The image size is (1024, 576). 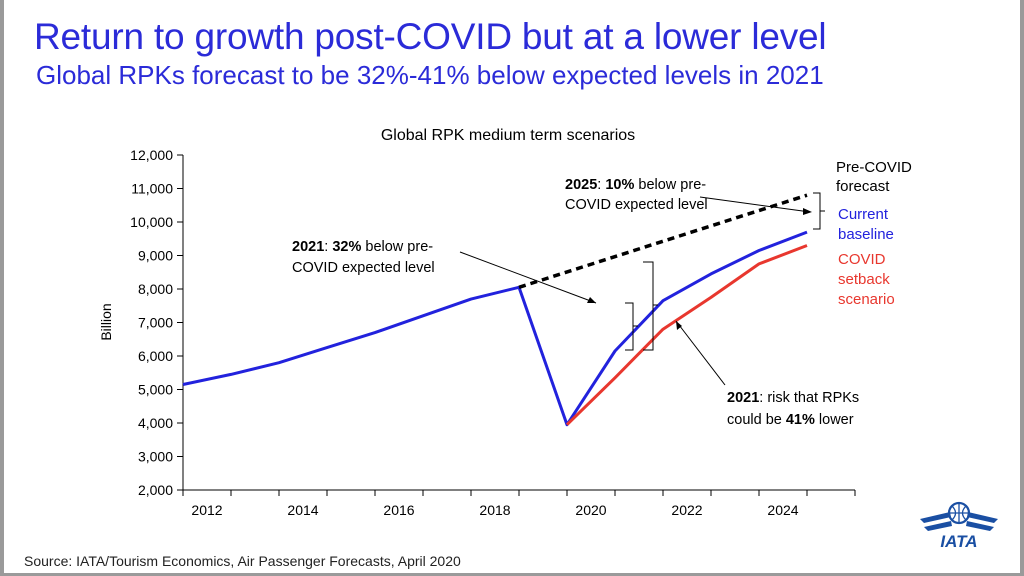 I want to click on series-label-pre-covid-forecast: Pre-COVID, so click(x=874, y=167).